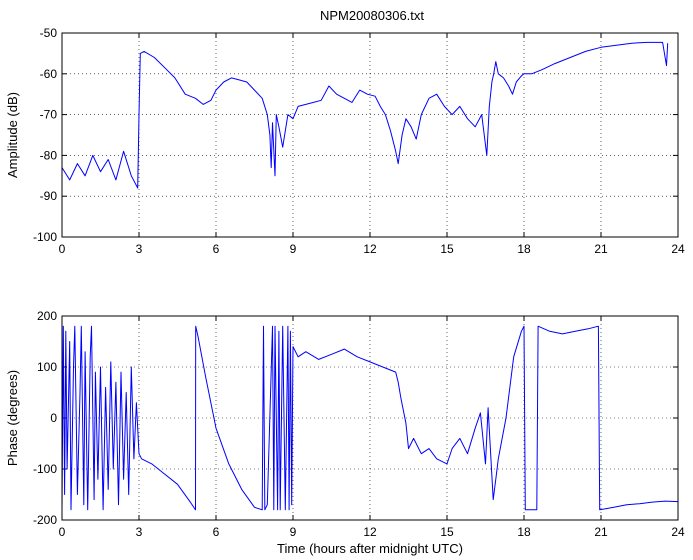  What do you see at coordinates (49, 115) in the screenshot?
I see `y-tick-label: -70` at bounding box center [49, 115].